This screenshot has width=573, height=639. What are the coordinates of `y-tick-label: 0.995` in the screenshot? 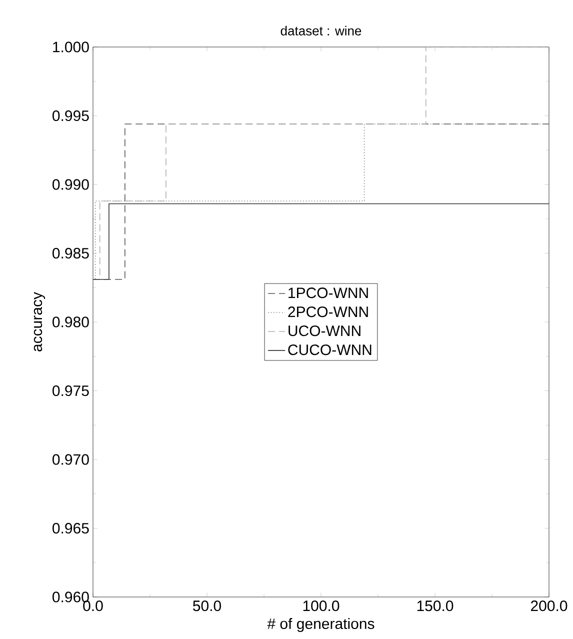 It's located at (70, 116).